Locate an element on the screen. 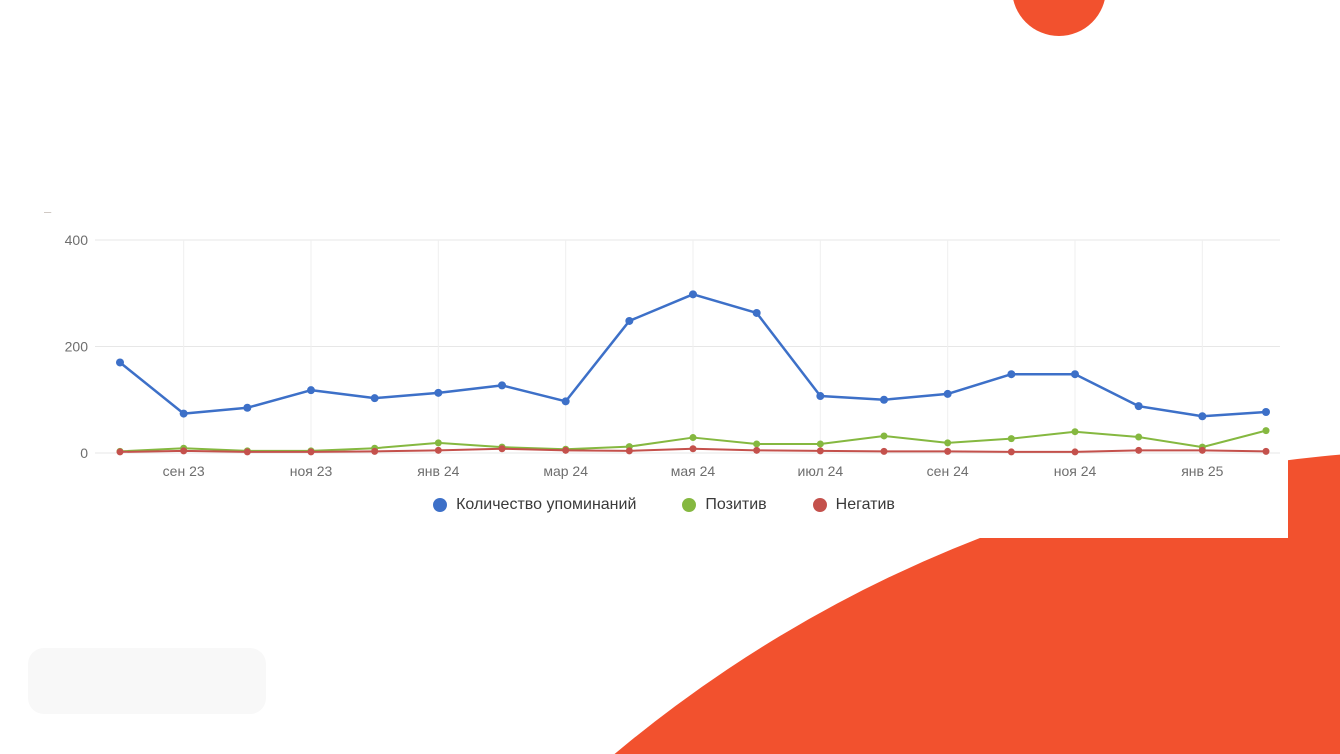 This screenshot has height=754, width=1340. y-axis-tick-label: 200 is located at coordinates (77, 347).